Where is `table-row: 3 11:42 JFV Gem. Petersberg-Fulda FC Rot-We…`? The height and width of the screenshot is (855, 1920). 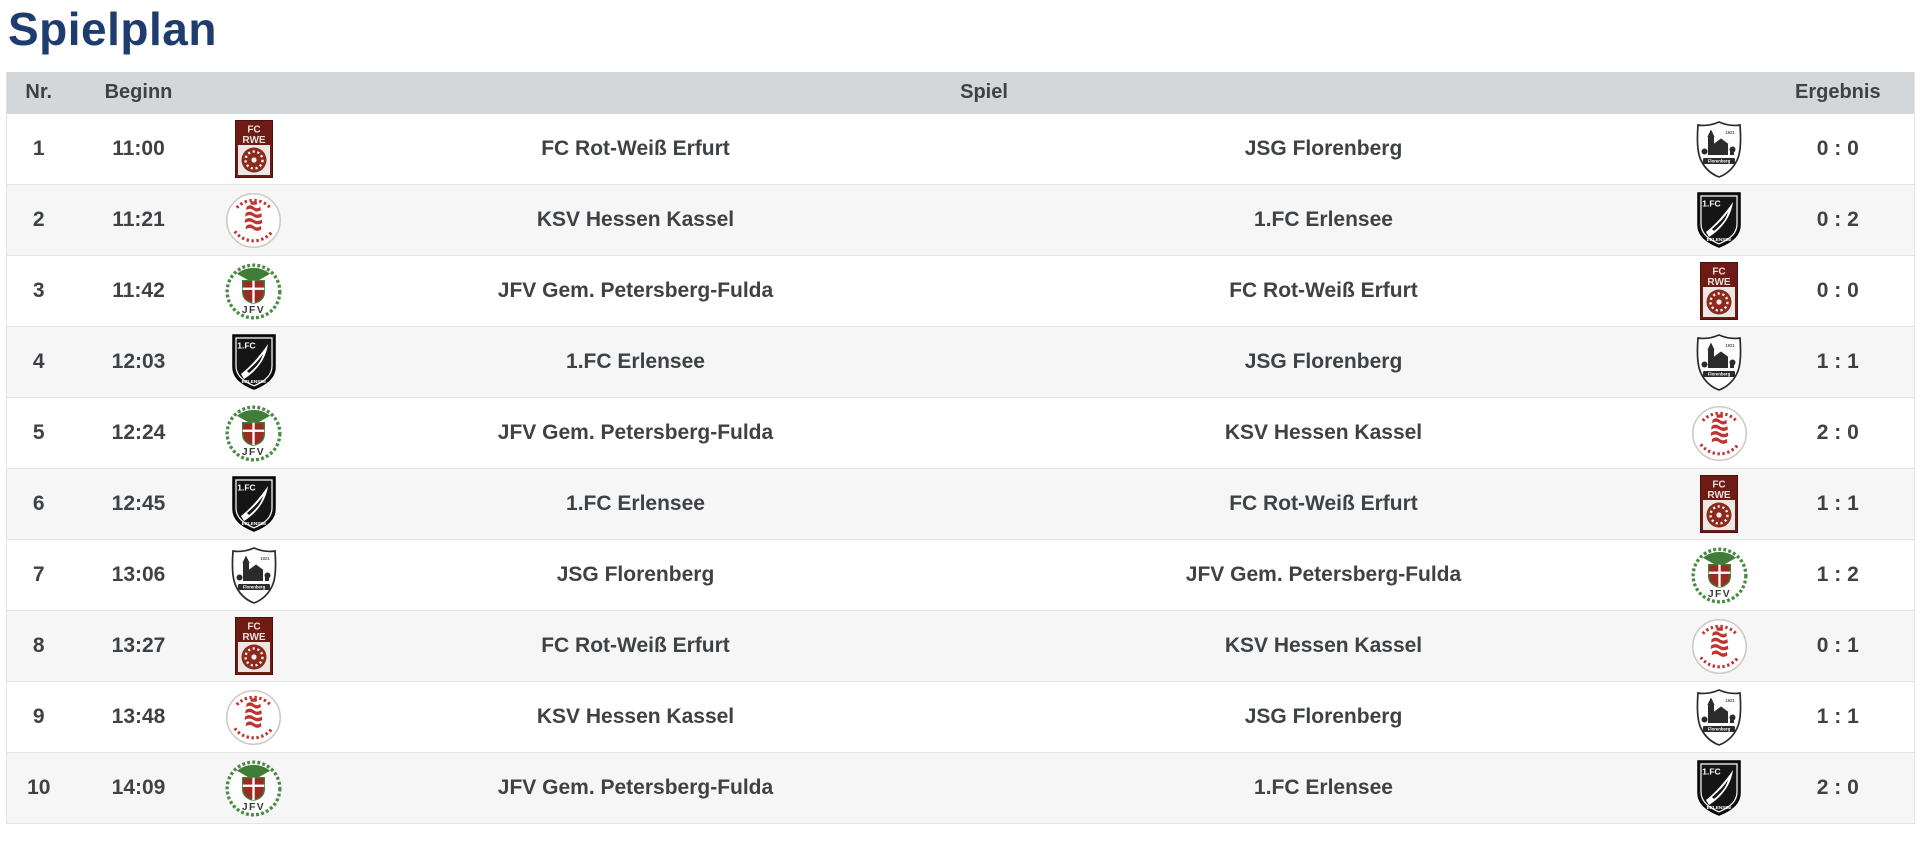
table-row: 3 11:42 JFV Gem. Petersberg-Fulda FC Rot-We… is located at coordinates (960, 291).